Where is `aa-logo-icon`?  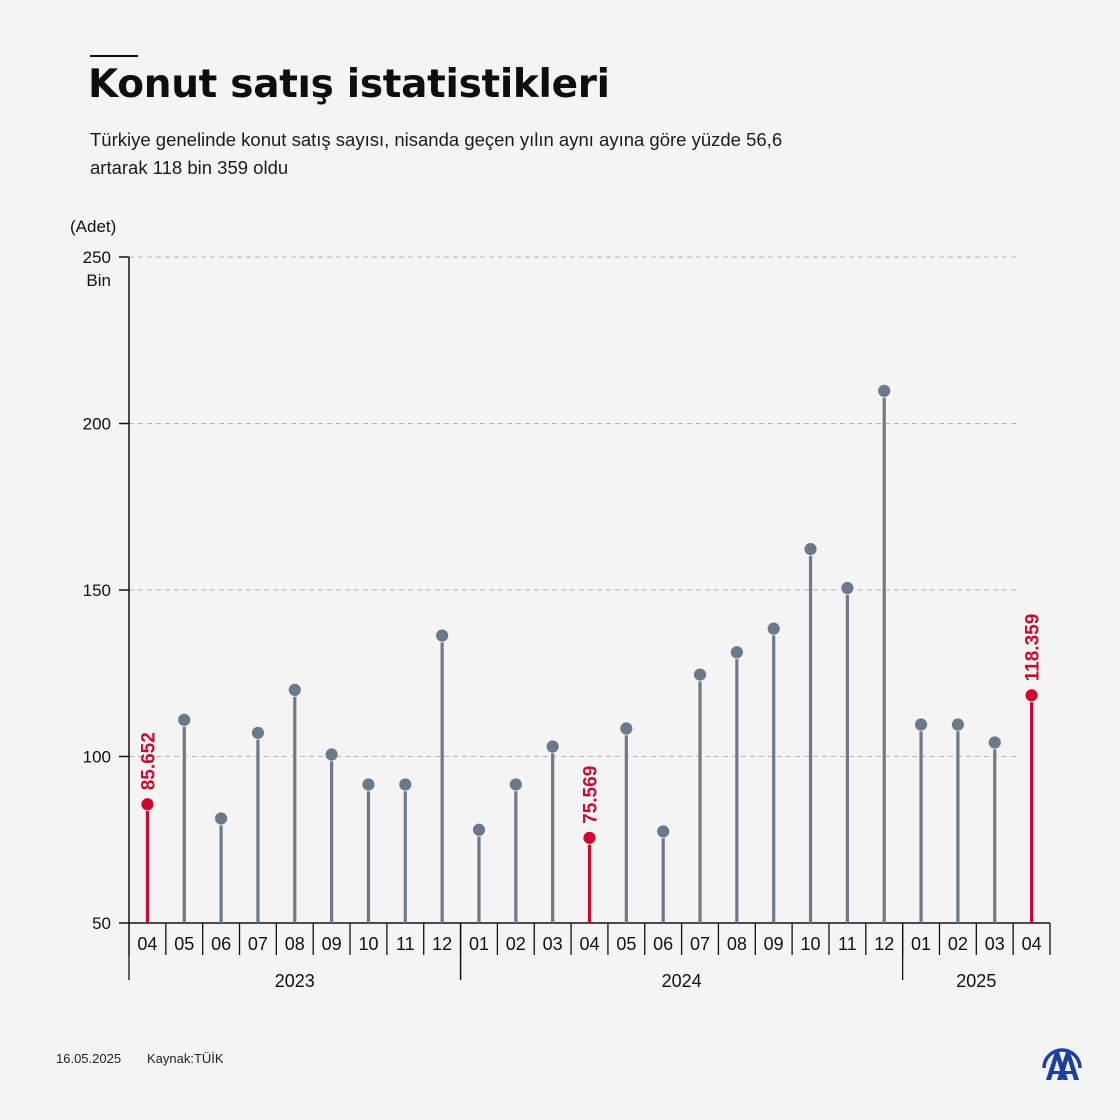
aa-logo-icon is located at coordinates (1062, 1064).